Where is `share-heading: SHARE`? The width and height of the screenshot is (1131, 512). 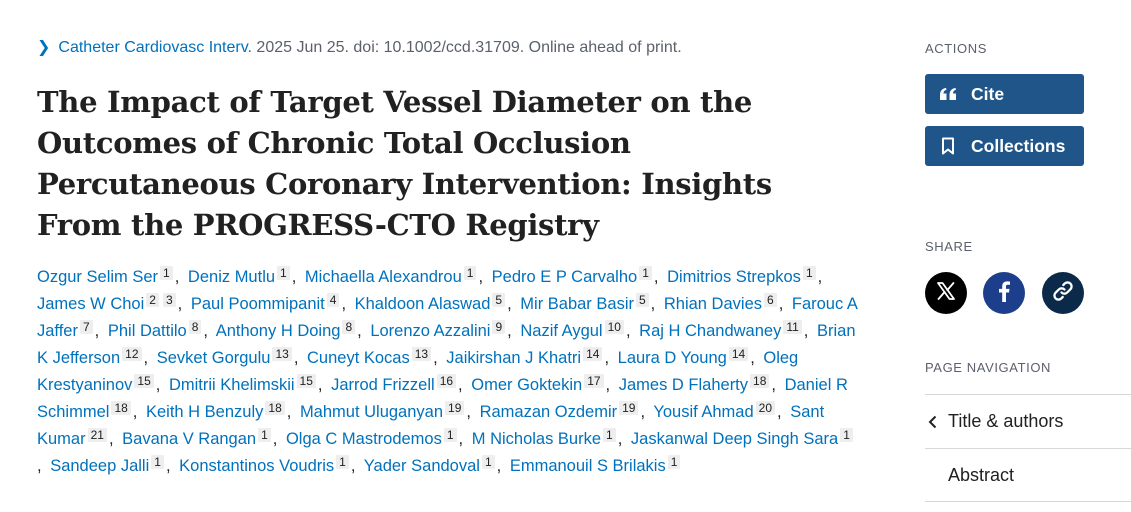 share-heading: SHARE is located at coordinates (949, 246).